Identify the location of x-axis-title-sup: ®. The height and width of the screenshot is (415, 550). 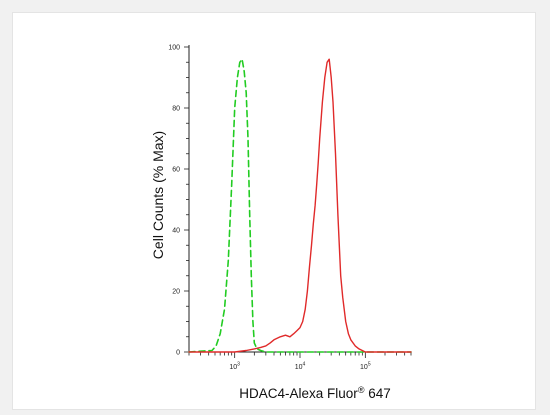
(361, 390).